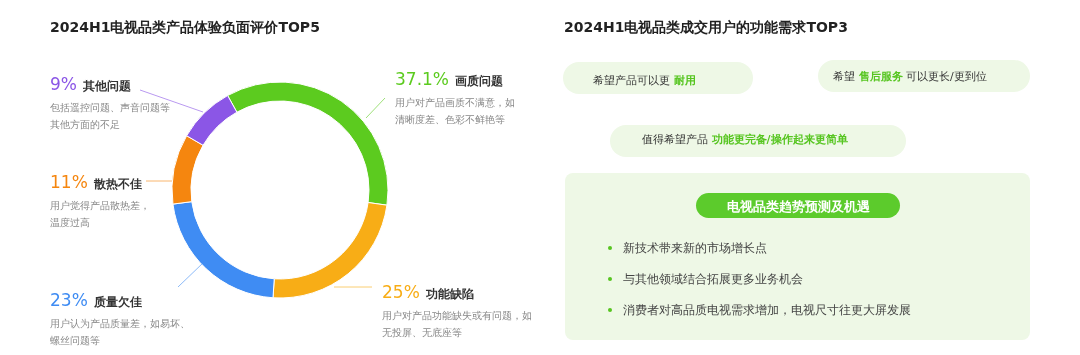 The width and height of the screenshot is (1080, 355). What do you see at coordinates (910, 76) in the screenshot?
I see `text: 希望 售后服务 可以更长/更到位` at bounding box center [910, 76].